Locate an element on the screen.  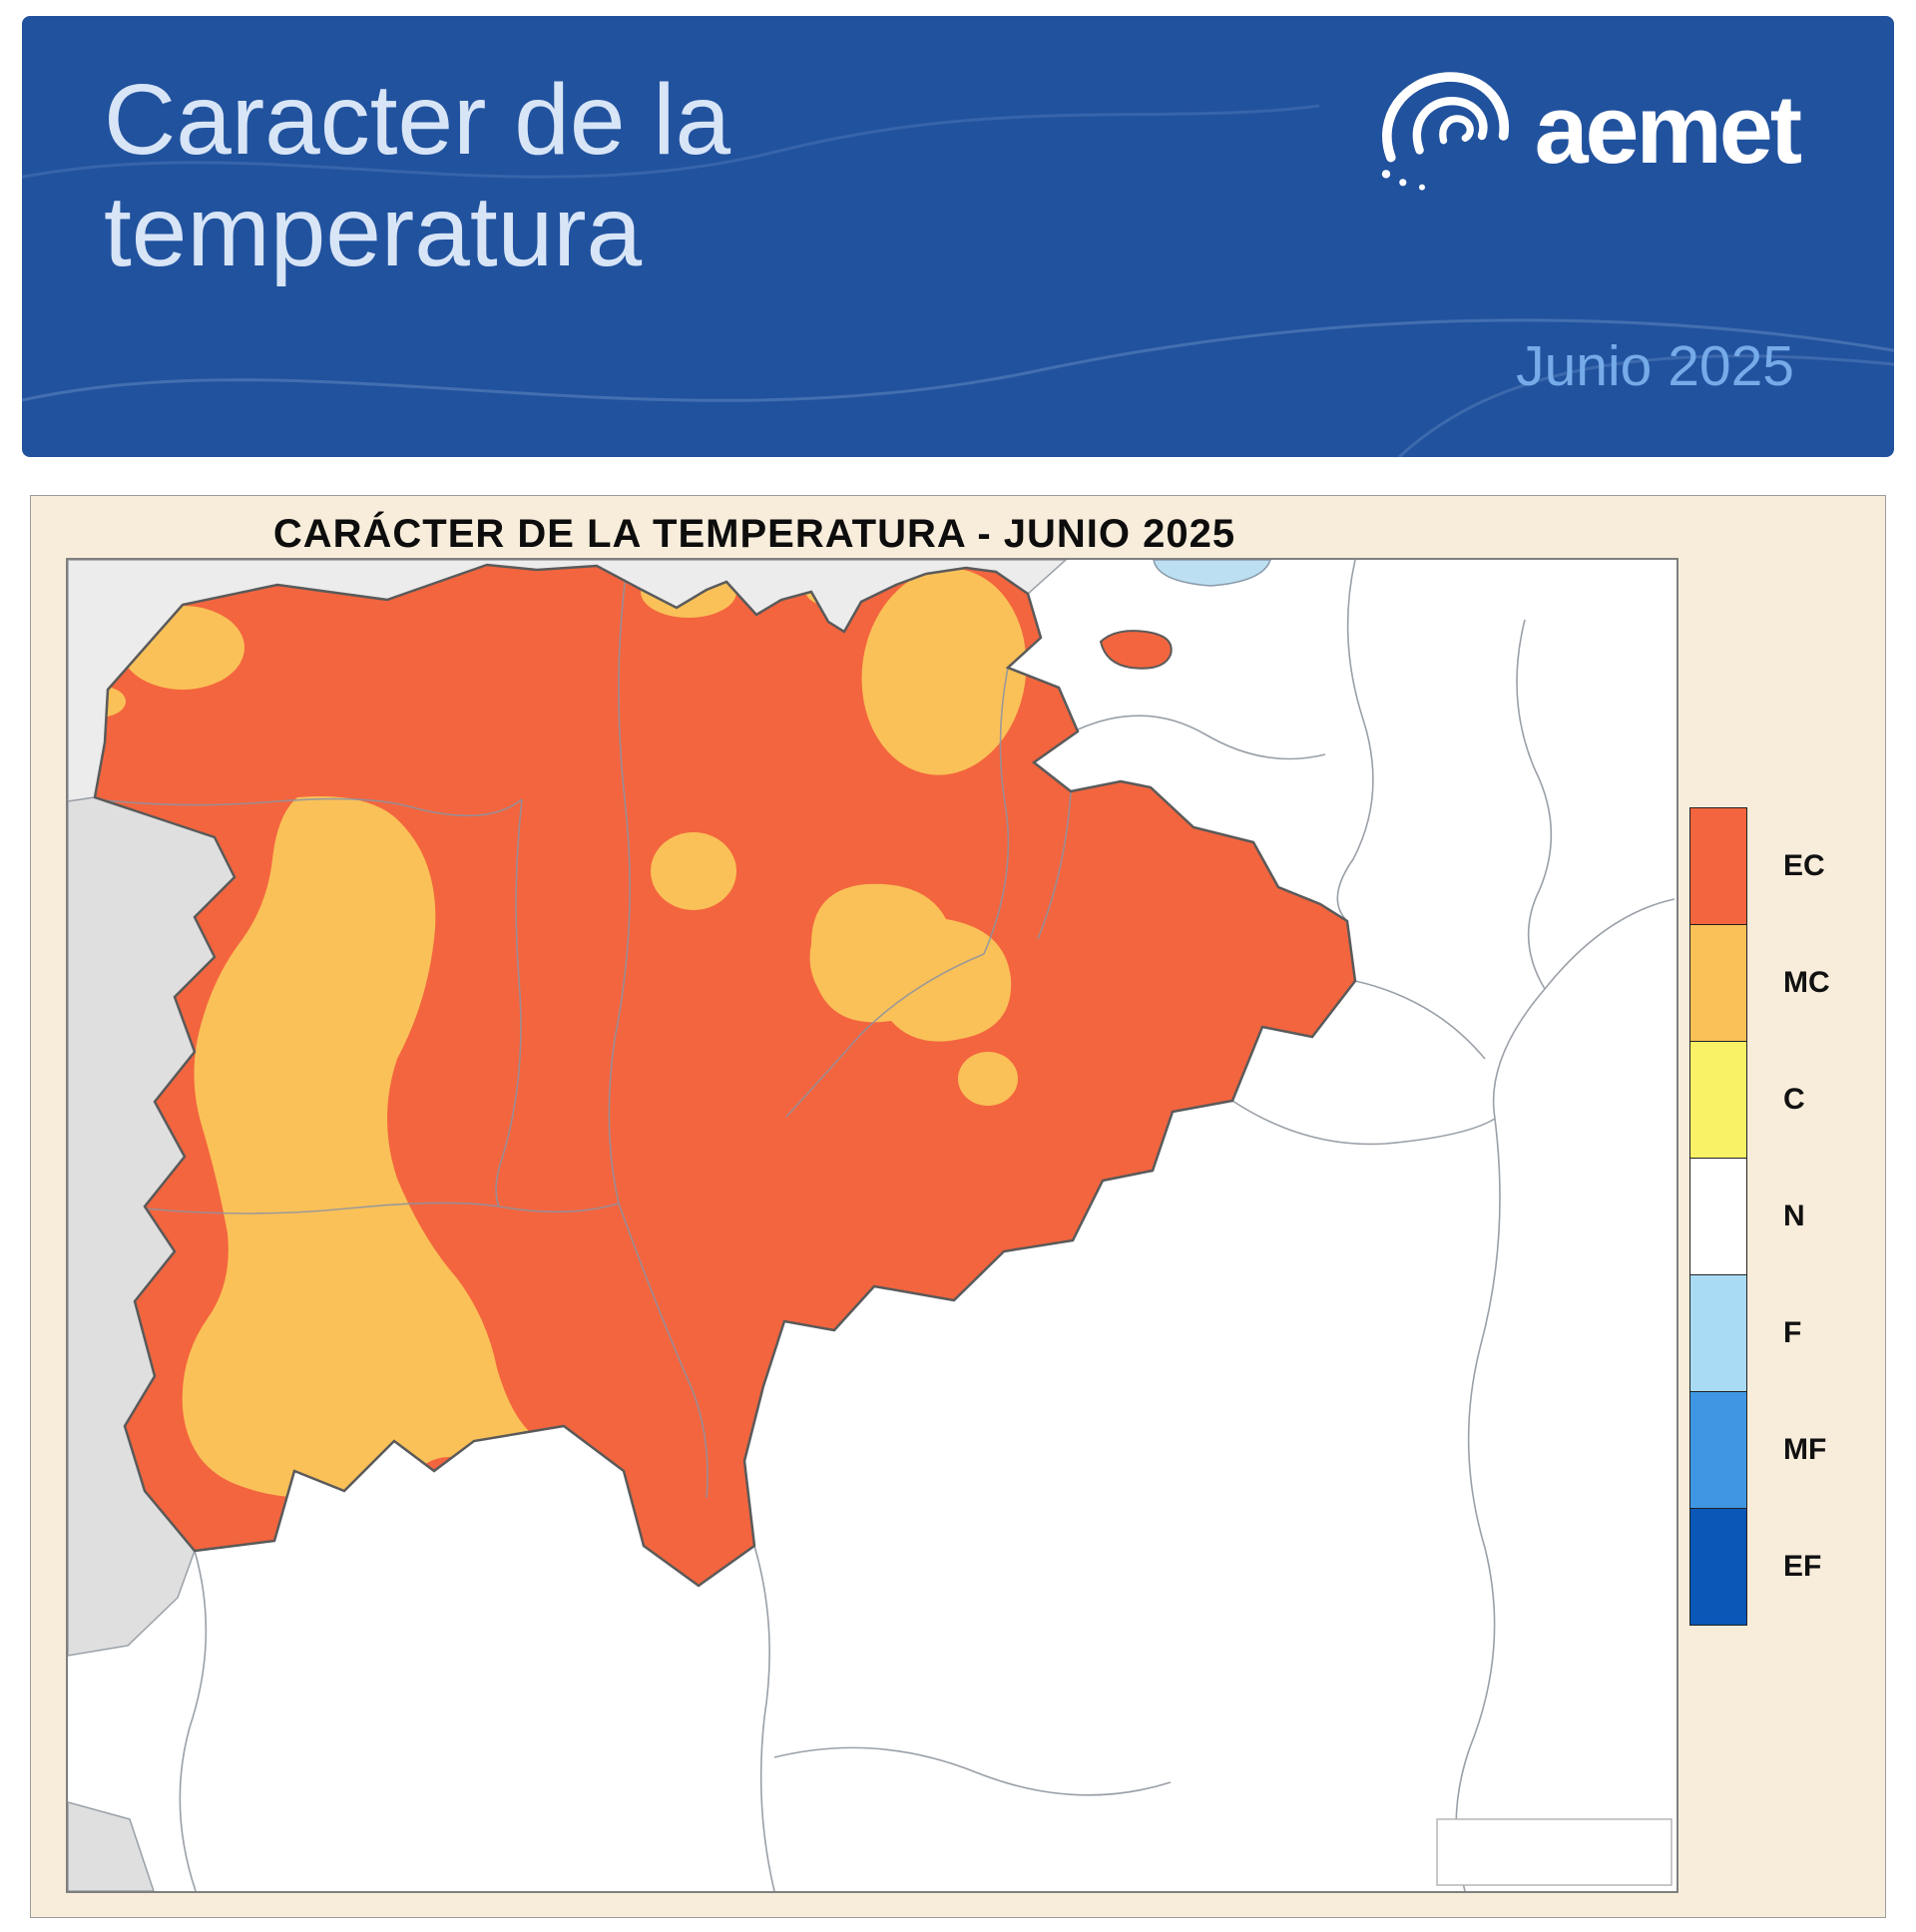
legend-item-f: F is located at coordinates (1759, 1333).